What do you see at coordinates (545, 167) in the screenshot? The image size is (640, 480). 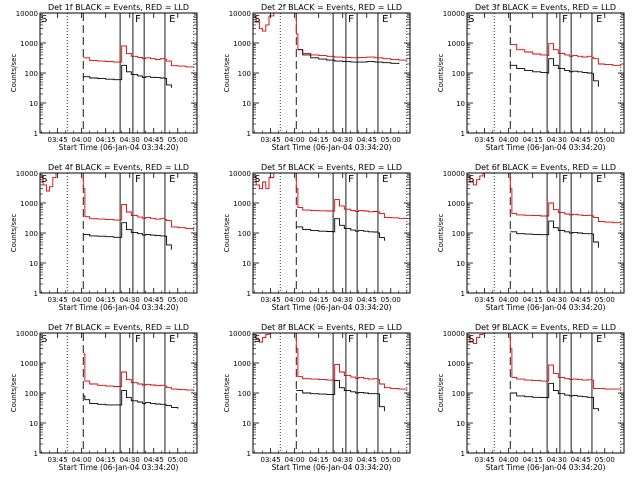 I see `panel-title: Det 6f BLACK = Events, RED = LLD` at bounding box center [545, 167].